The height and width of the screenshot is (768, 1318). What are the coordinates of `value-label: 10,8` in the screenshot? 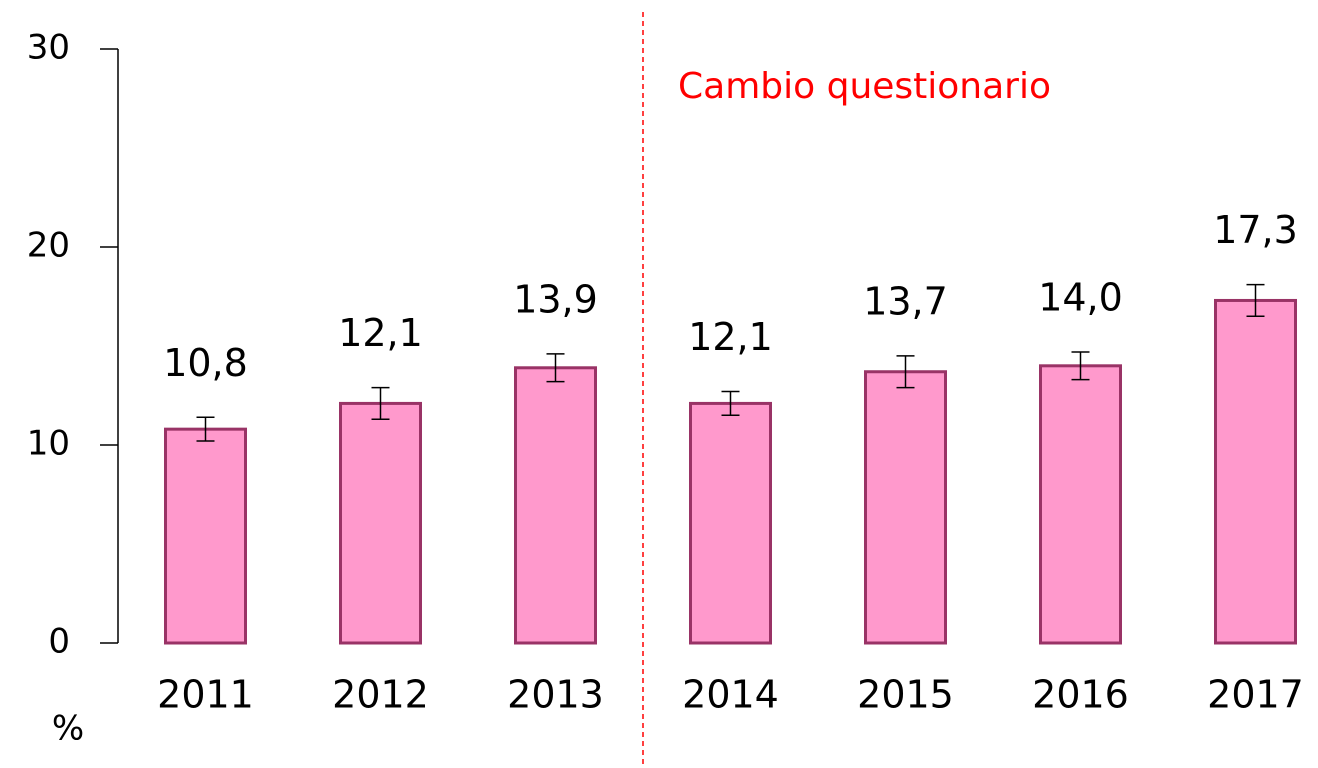 It's located at (205, 363).